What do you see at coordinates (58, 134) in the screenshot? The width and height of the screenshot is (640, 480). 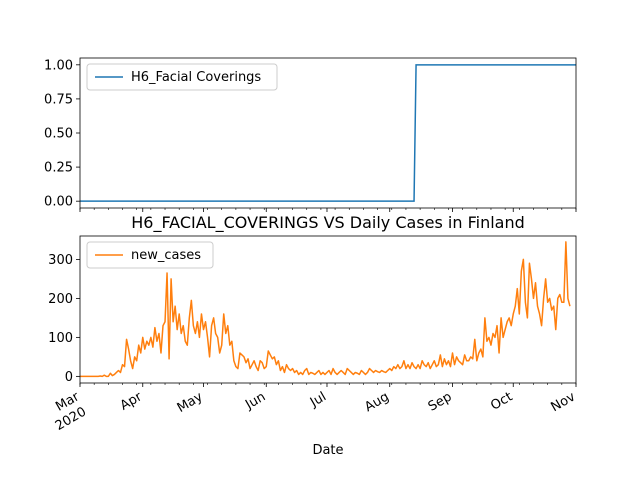 I see `top-y-tick-label: 0.50` at bounding box center [58, 134].